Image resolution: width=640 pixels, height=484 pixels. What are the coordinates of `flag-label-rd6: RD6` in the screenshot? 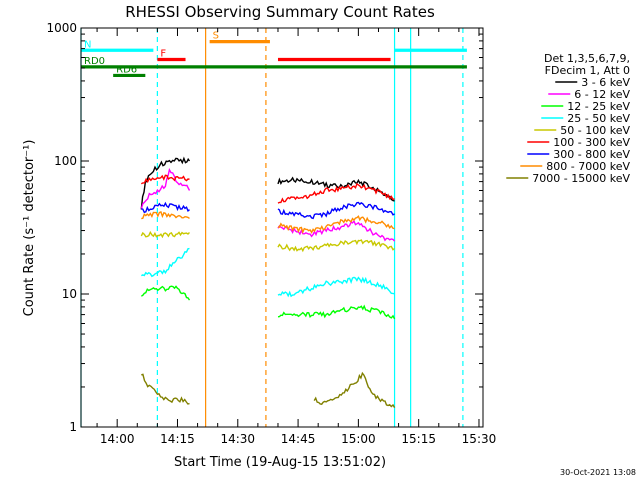 It's located at (126, 69).